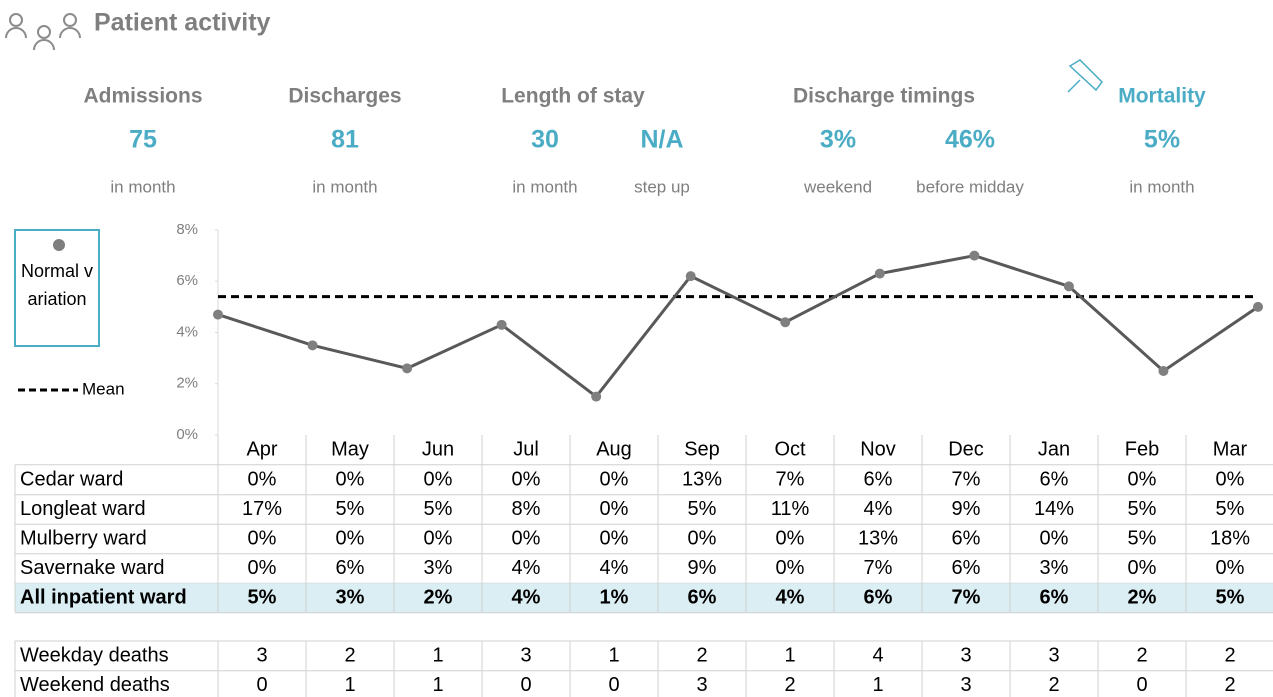 The height and width of the screenshot is (697, 1273). What do you see at coordinates (350, 449) in the screenshot?
I see `x-tick-label: May` at bounding box center [350, 449].